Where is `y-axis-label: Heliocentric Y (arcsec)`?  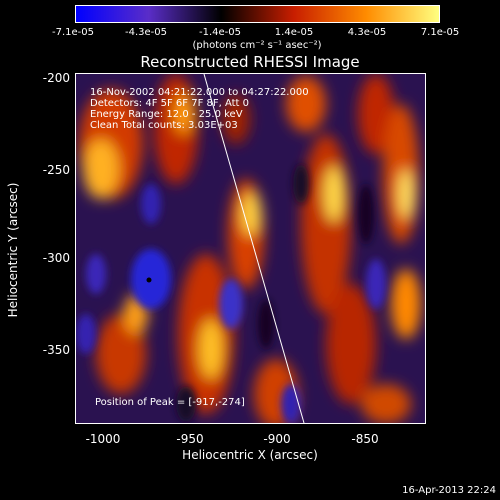 y-axis-label: Heliocentric Y (arcsec) is located at coordinates (13, 250).